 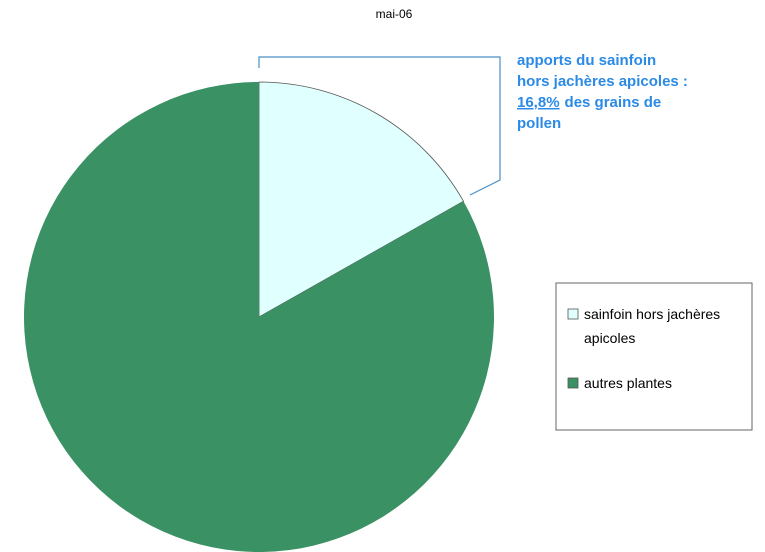 I want to click on chart-title: mai-06, so click(x=394, y=14).